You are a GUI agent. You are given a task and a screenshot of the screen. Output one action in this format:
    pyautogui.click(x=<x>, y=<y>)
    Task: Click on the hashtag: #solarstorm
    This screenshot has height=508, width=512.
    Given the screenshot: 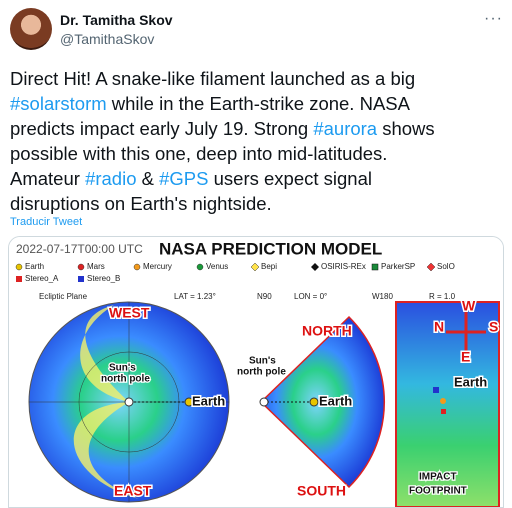 What is the action you would take?
    pyautogui.click(x=58, y=103)
    